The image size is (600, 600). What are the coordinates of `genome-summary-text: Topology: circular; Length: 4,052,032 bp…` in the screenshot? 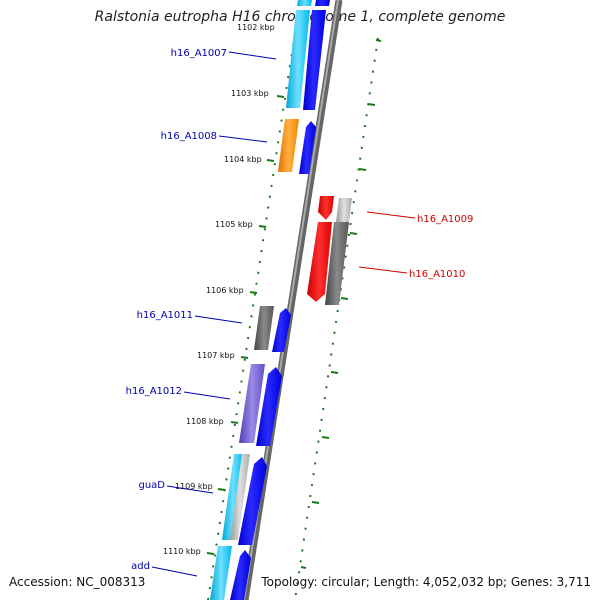 It's located at (426, 582).